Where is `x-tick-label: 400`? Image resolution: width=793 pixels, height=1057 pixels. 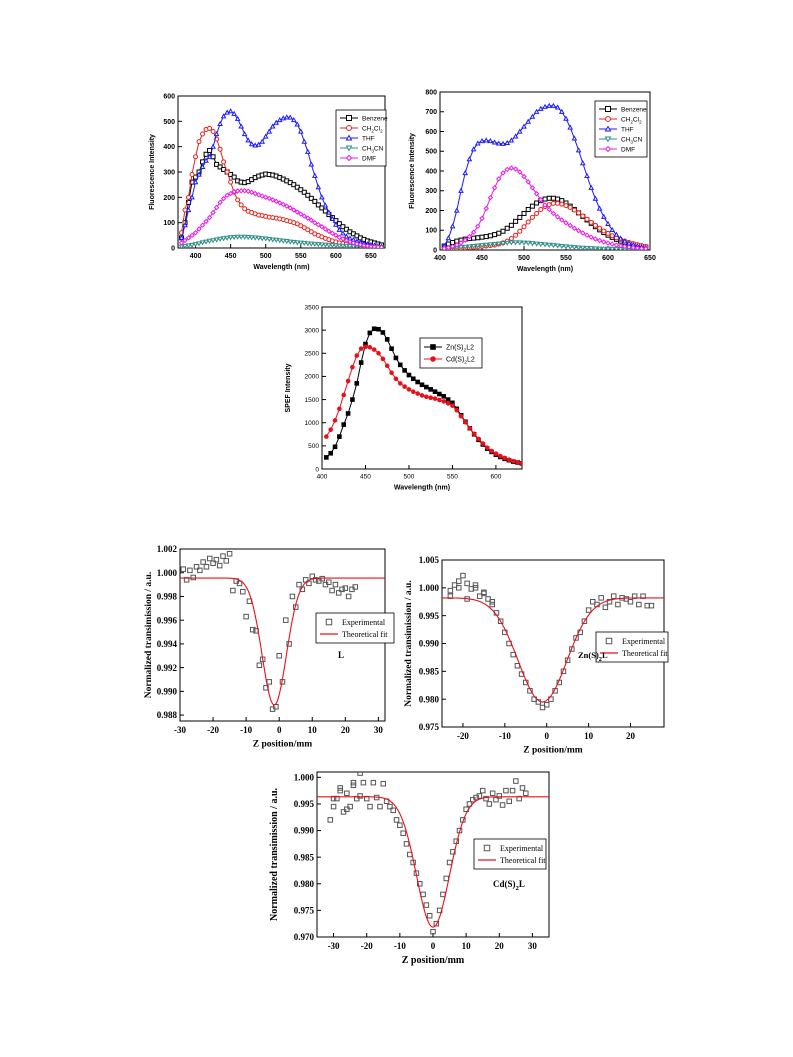
x-tick-label: 400 is located at coordinates (440, 258).